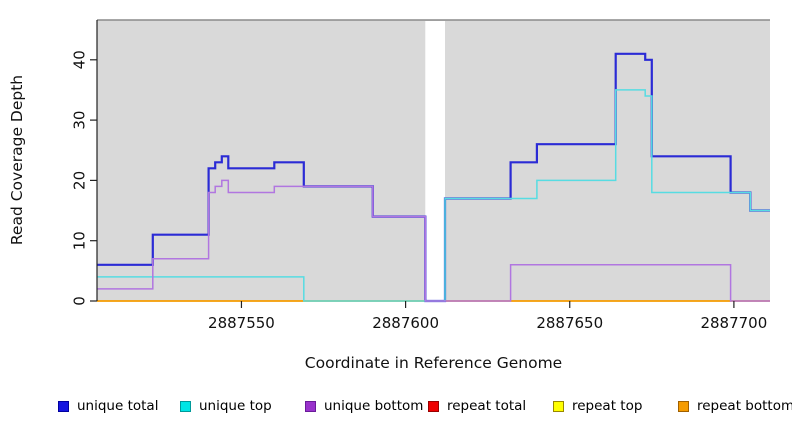 The height and width of the screenshot is (432, 792). What do you see at coordinates (79, 240) in the screenshot?
I see `y-tick-label: 10` at bounding box center [79, 240].